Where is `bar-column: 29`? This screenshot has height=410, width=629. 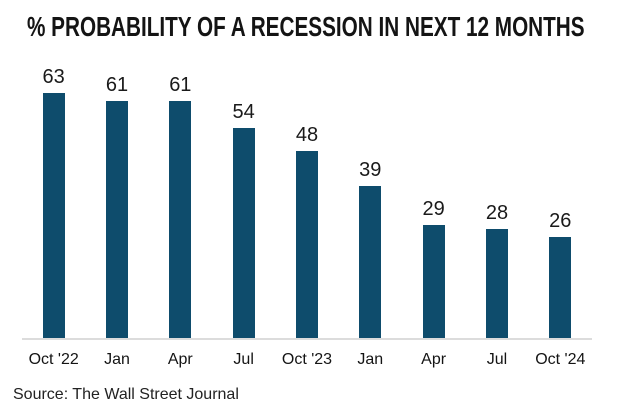 bar-column: 29 is located at coordinates (433, 199).